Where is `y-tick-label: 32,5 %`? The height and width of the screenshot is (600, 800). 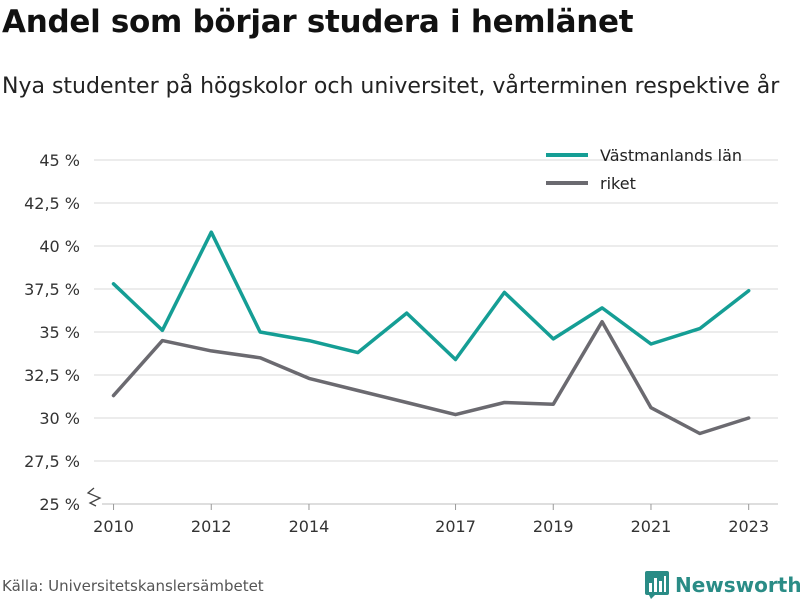 y-tick-label: 32,5 % is located at coordinates (52, 375).